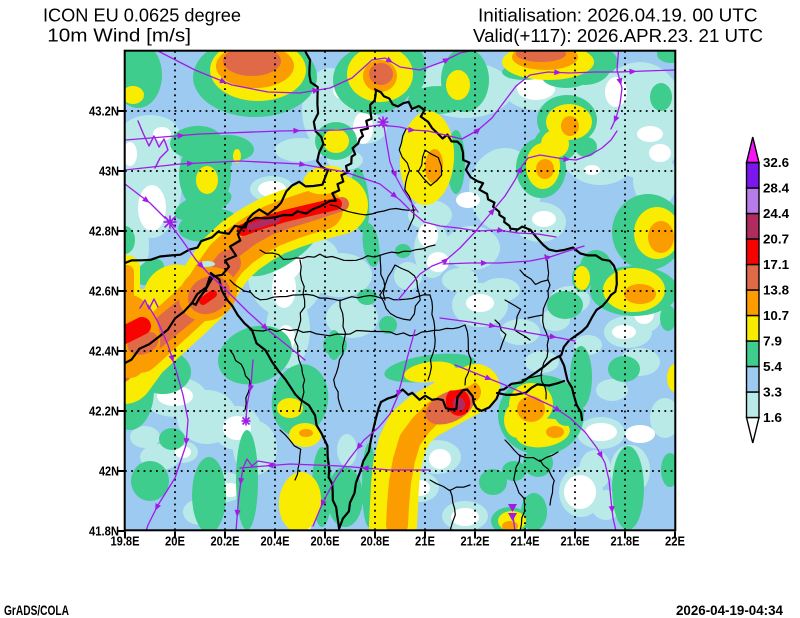  What do you see at coordinates (776, 315) in the screenshot?
I see `svg-text: 10.7` at bounding box center [776, 315].